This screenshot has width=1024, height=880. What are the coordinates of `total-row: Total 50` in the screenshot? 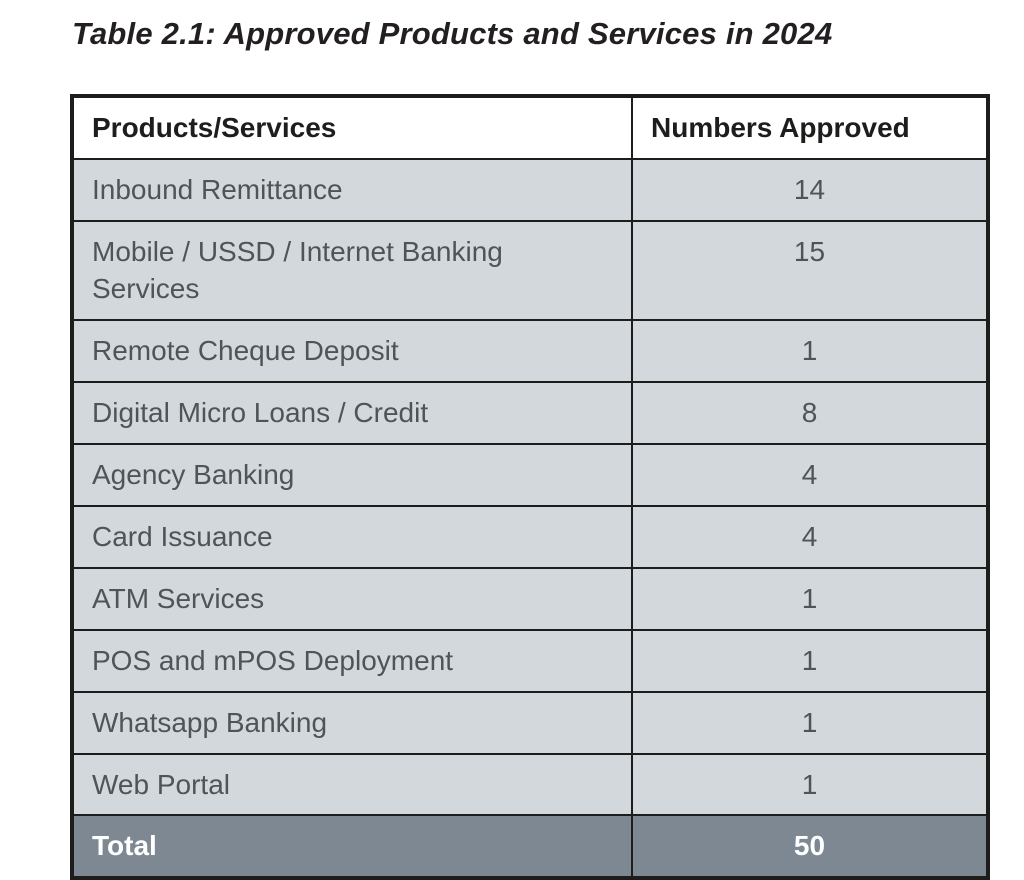 It's located at (530, 847).